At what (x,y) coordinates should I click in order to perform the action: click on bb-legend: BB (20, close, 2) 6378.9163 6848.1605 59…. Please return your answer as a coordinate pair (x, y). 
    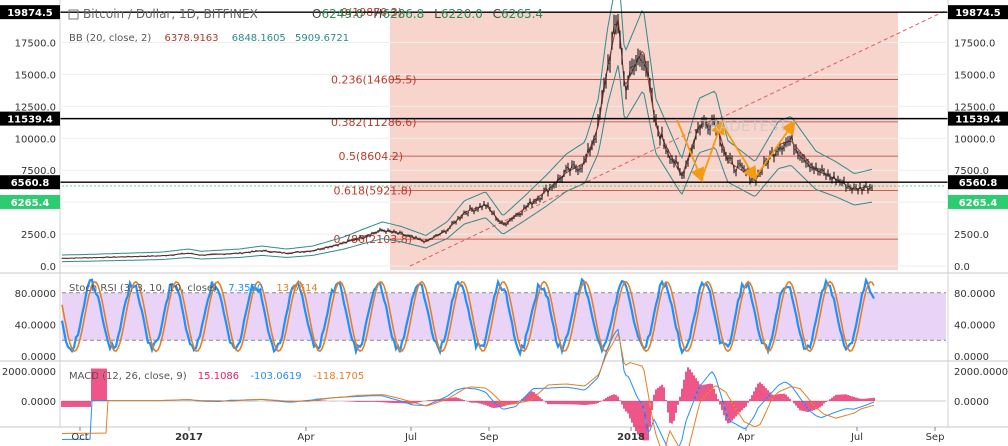
    Looking at the image, I should click on (209, 38).